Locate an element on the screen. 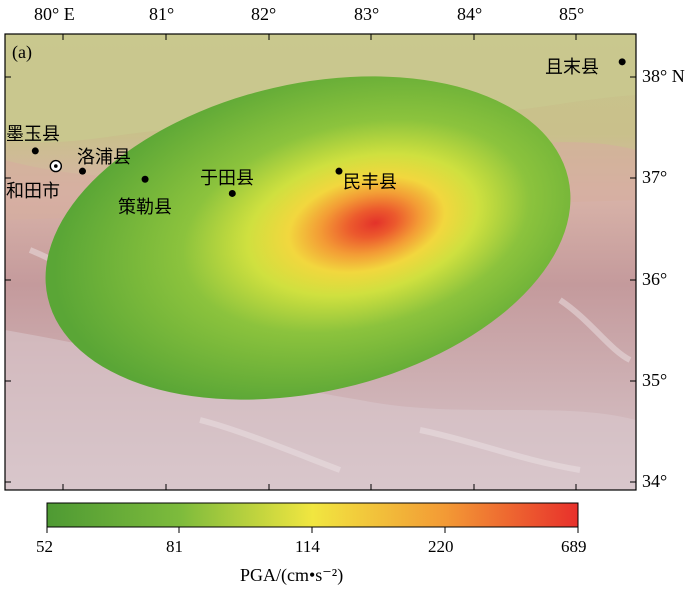  colorbar-ticks is located at coordinates (312, 530).